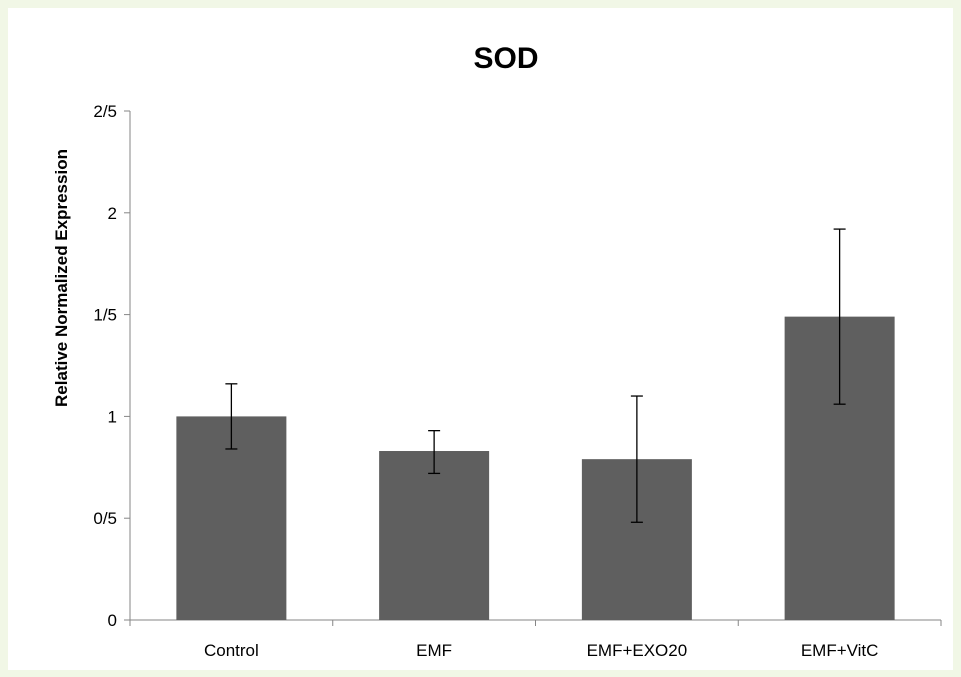 Image resolution: width=961 pixels, height=677 pixels. What do you see at coordinates (112, 213) in the screenshot?
I see `y-tick-label: 2` at bounding box center [112, 213].